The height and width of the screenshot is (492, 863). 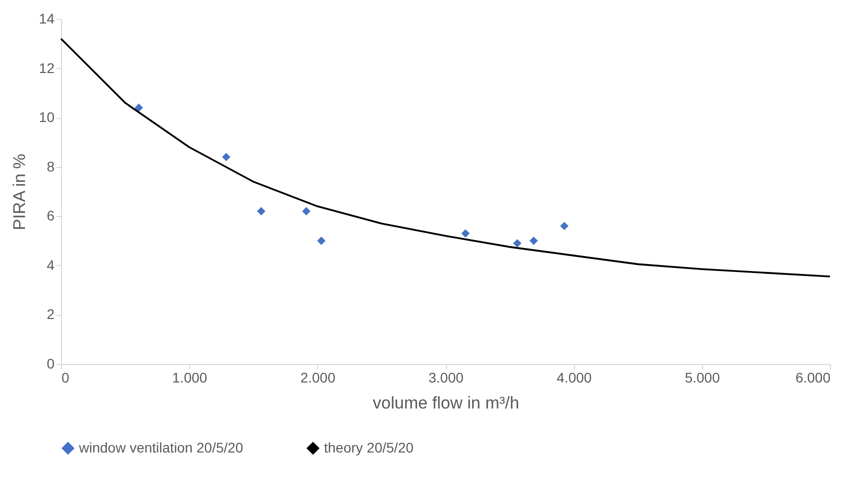 I want to click on y-tick-label: 0, so click(x=50, y=364).